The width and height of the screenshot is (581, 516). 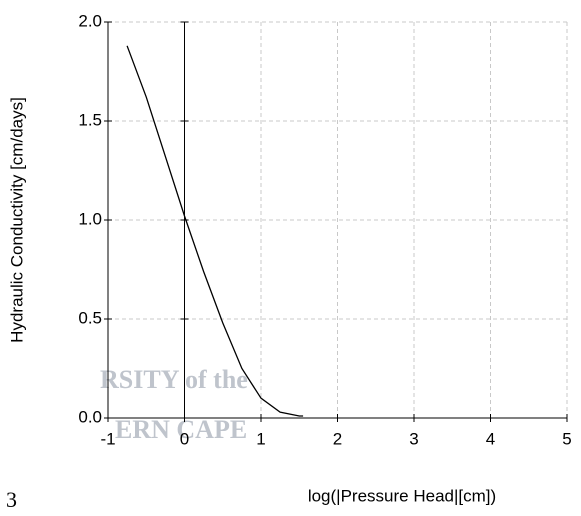 What do you see at coordinates (90, 119) in the screenshot?
I see `y-tick-label: 1.5` at bounding box center [90, 119].